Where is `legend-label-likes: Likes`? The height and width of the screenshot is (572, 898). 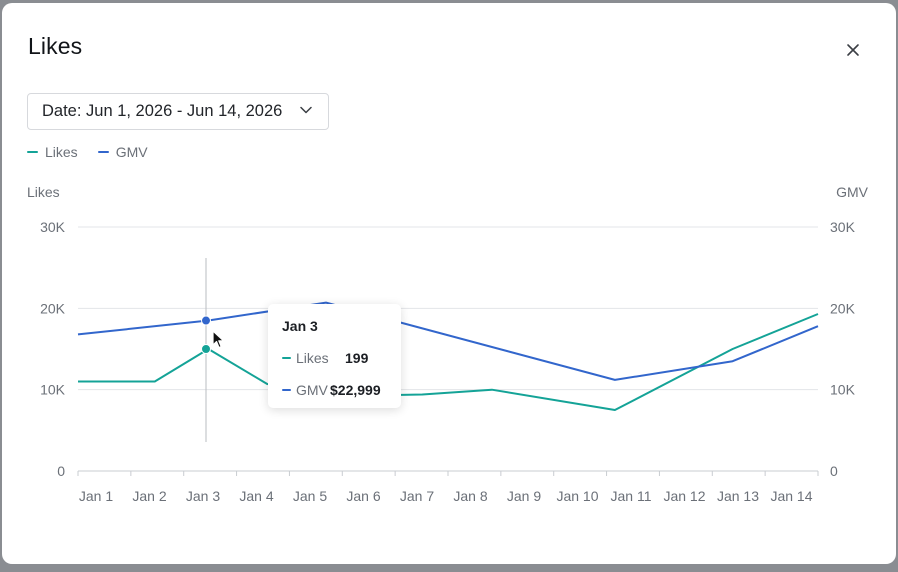 legend-label-likes: Likes is located at coordinates (61, 152).